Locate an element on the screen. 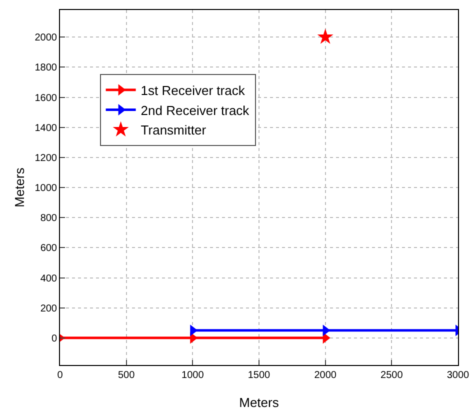  y-axis-title: Meters is located at coordinates (19, 187).